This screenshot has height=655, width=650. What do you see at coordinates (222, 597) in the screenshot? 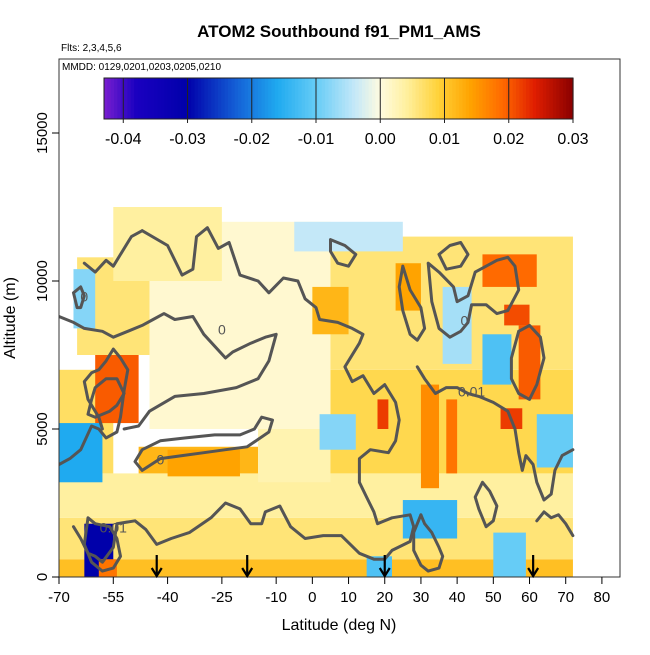
I see `x-tick-label: -25` at bounding box center [222, 597].